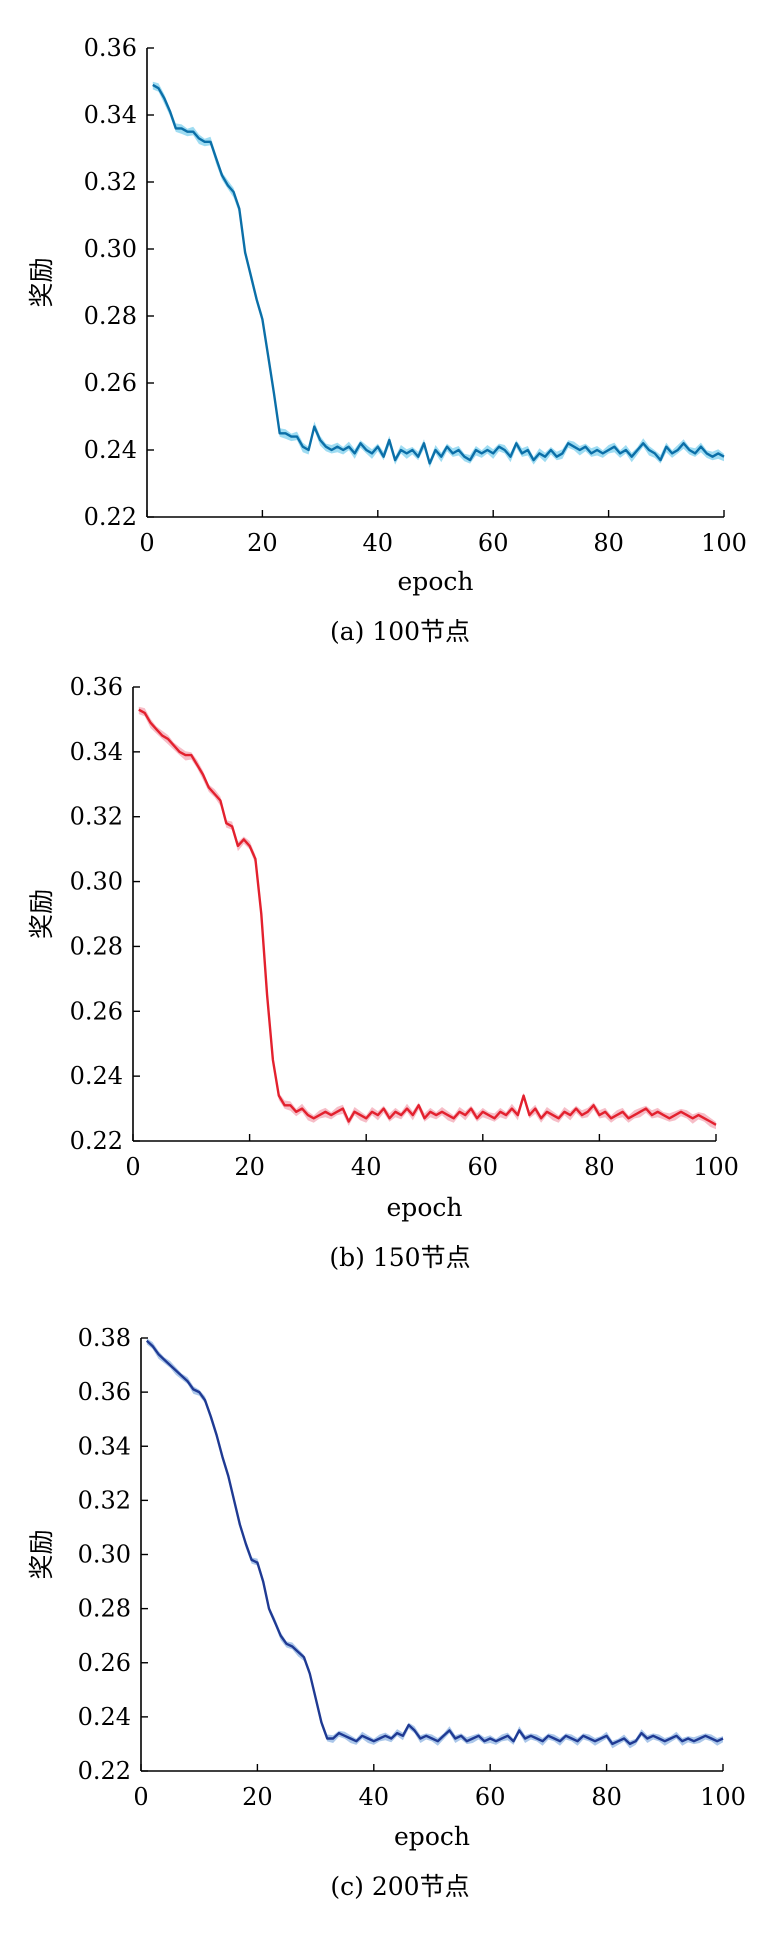 This screenshot has width=764, height=1944. I want to click on panel-caption: (b) 150节点, so click(399, 1257).